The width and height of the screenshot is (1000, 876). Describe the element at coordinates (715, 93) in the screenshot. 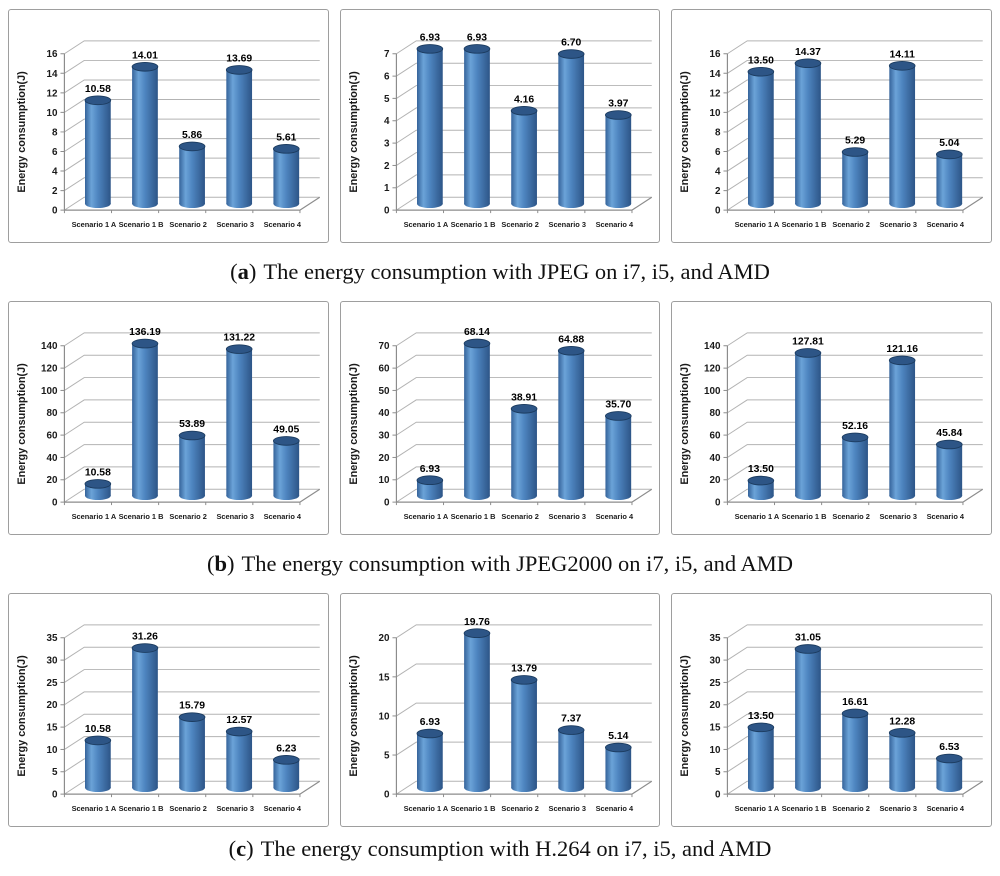

I see `y-tick-label: 12` at that location.